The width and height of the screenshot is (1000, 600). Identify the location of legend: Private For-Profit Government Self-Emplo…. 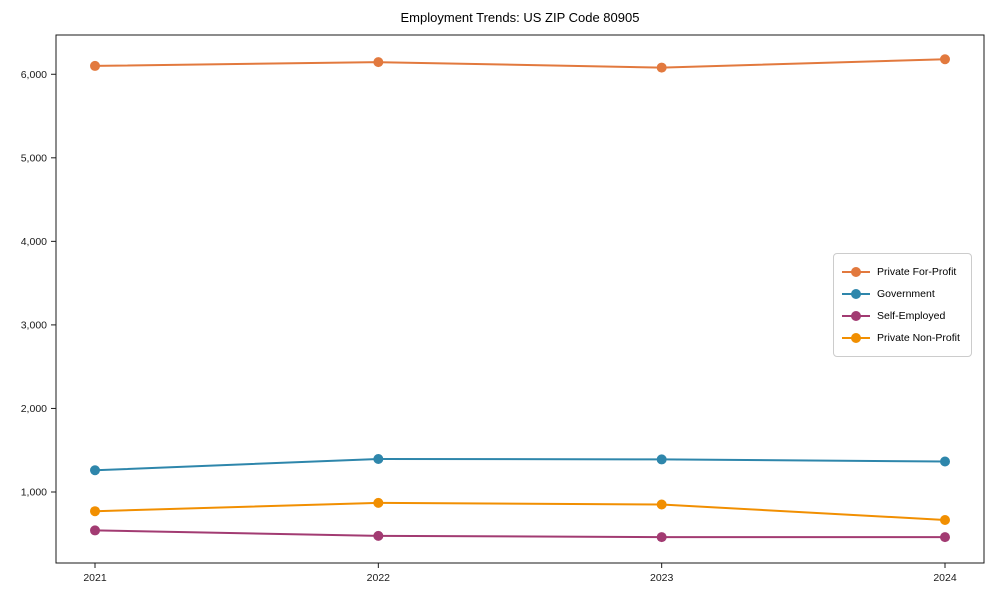
(902, 305).